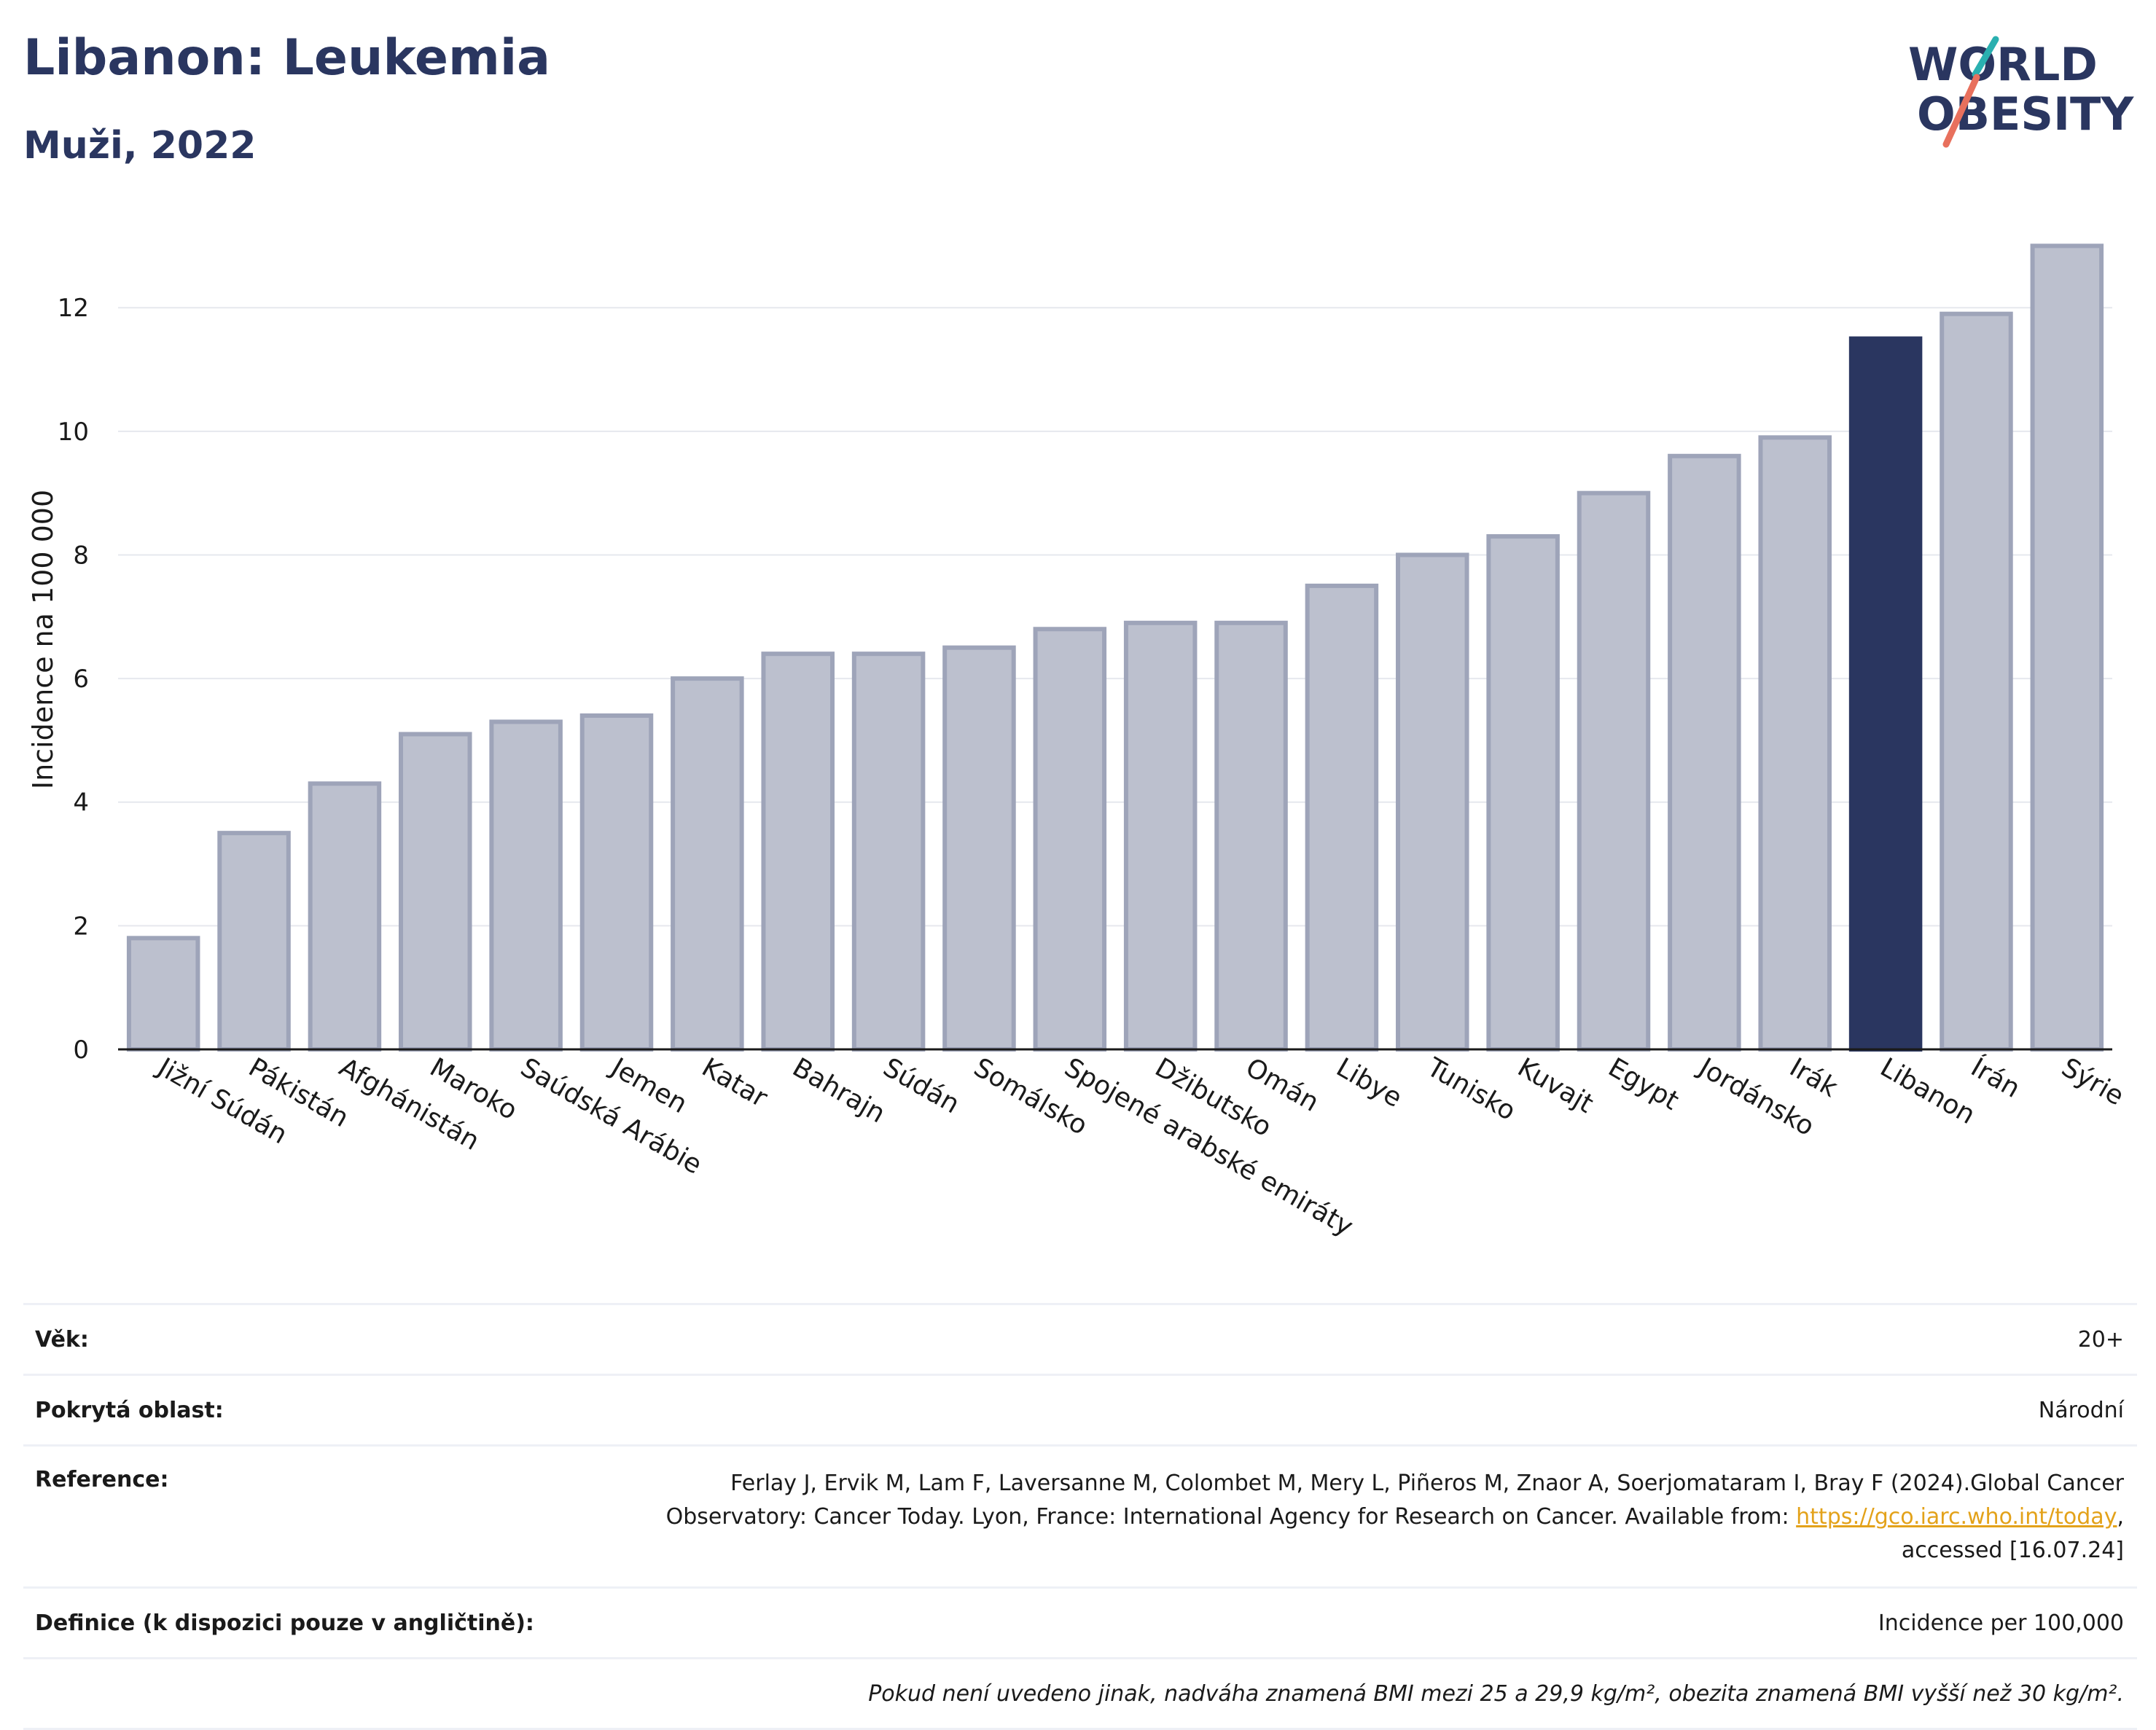 The width and height of the screenshot is (2156, 1730). Describe the element at coordinates (922, 1085) in the screenshot. I see `x-tick-label: Súdán` at that location.